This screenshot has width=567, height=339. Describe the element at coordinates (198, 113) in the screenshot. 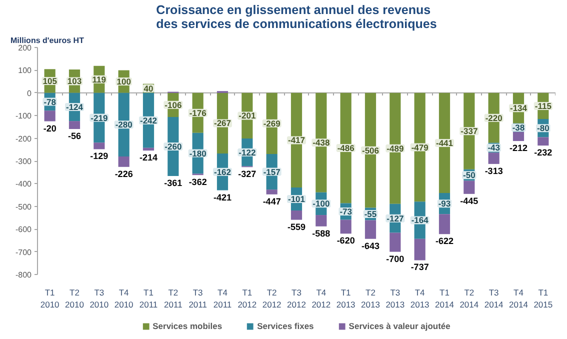

I see `data-label: -176` at that location.